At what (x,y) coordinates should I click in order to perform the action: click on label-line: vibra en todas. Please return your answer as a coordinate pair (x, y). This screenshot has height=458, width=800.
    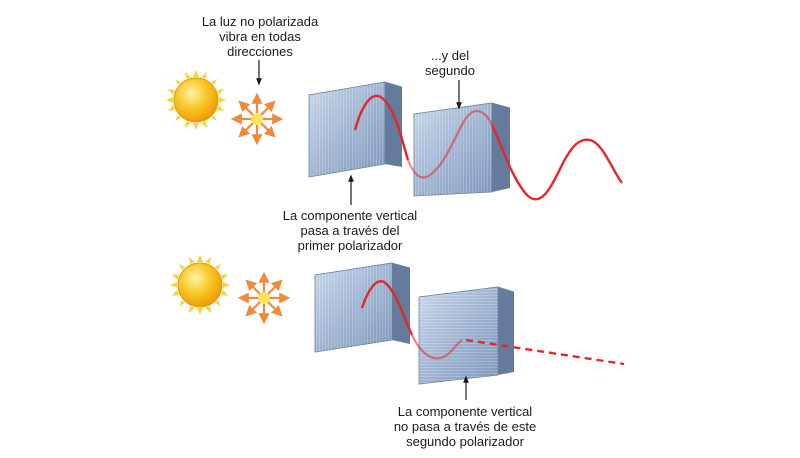
    Looking at the image, I should click on (260, 36).